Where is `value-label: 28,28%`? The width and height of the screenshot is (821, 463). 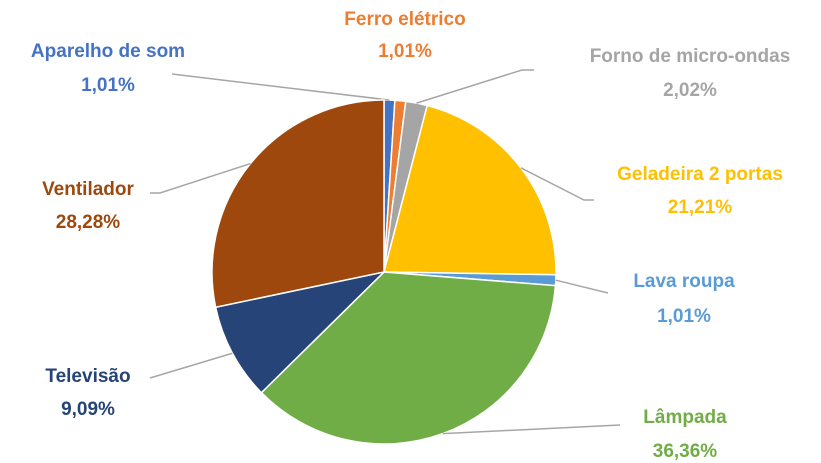
value-label: 28,28% is located at coordinates (88, 222).